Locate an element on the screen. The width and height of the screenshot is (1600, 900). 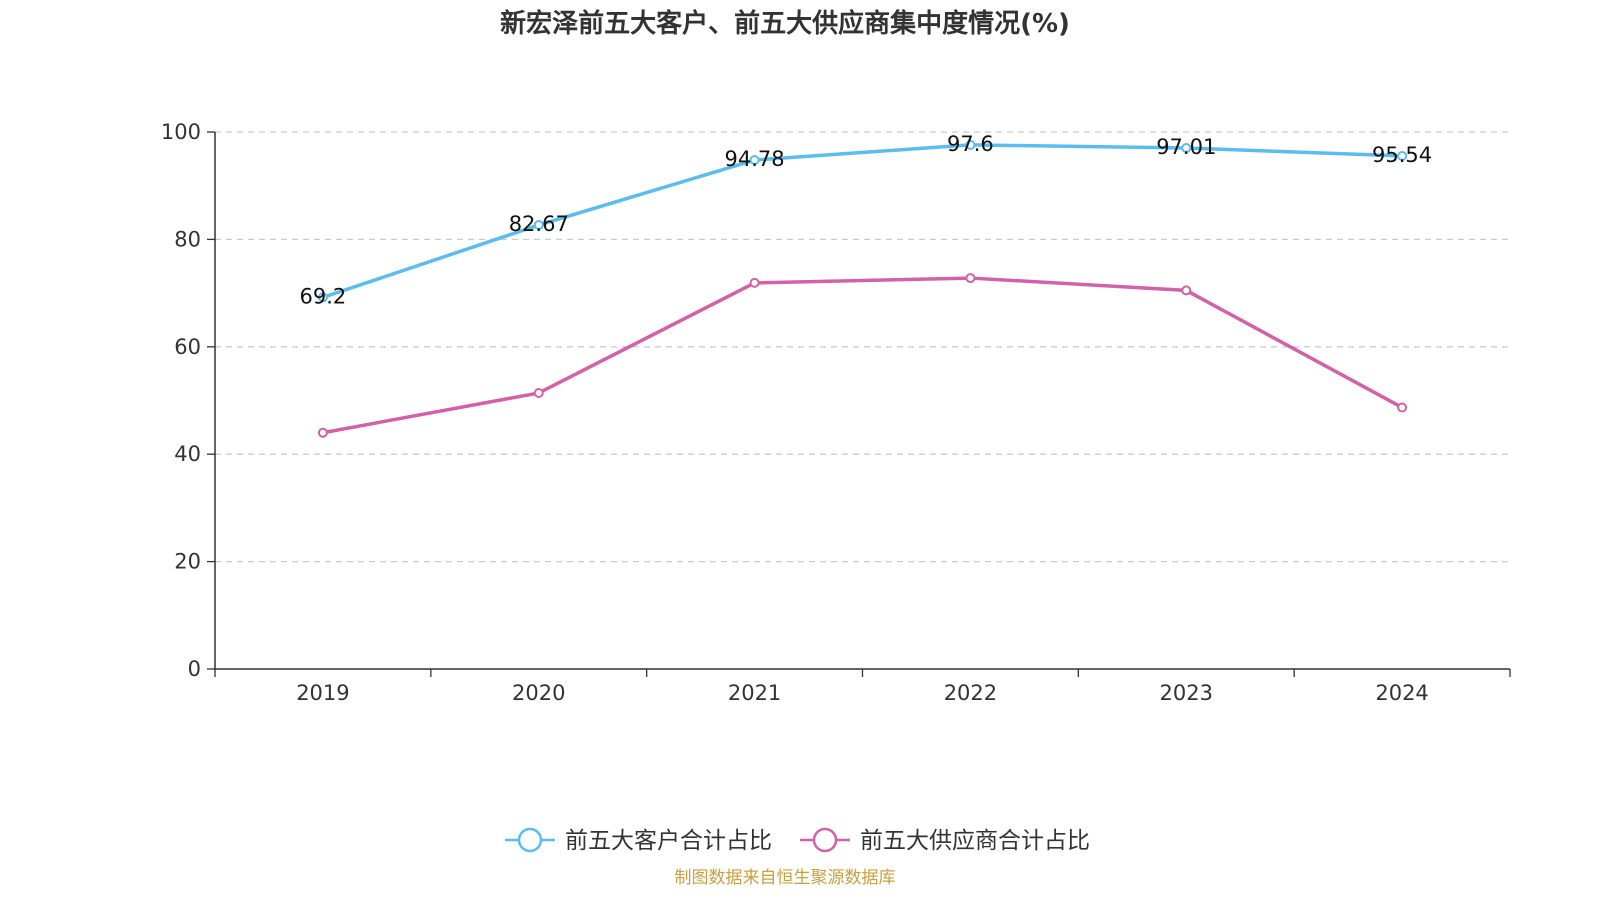
data-label: 69.2 is located at coordinates (323, 296).